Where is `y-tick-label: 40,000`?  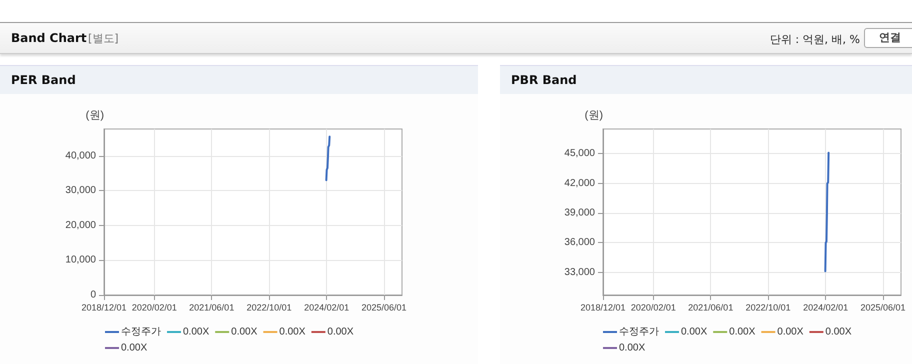
y-tick-label: 40,000 is located at coordinates (80, 156).